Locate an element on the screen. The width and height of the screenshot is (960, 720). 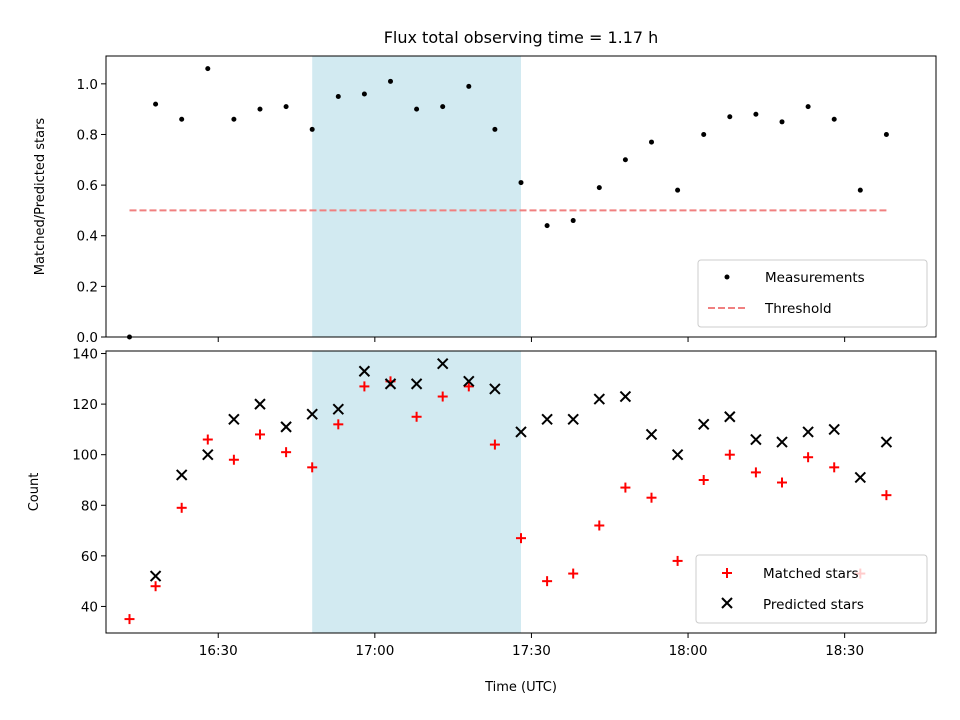
legend-cross is located at coordinates (727, 603).